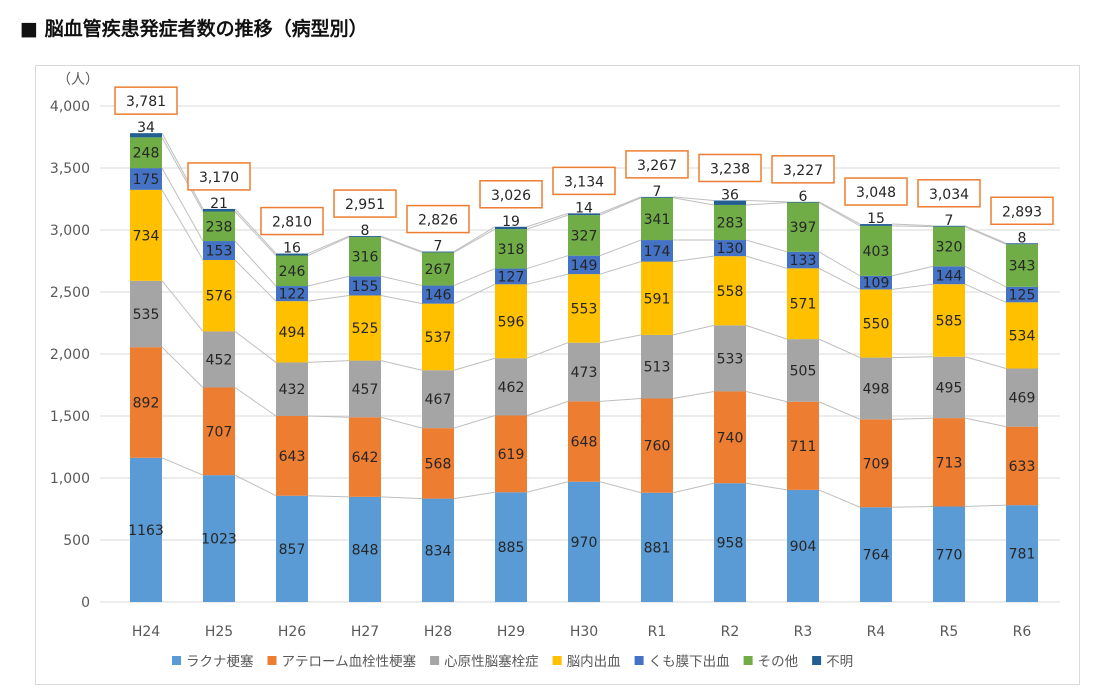 The height and width of the screenshot is (696, 1108). What do you see at coordinates (803, 547) in the screenshot?
I see `data-label: 904` at bounding box center [803, 547].